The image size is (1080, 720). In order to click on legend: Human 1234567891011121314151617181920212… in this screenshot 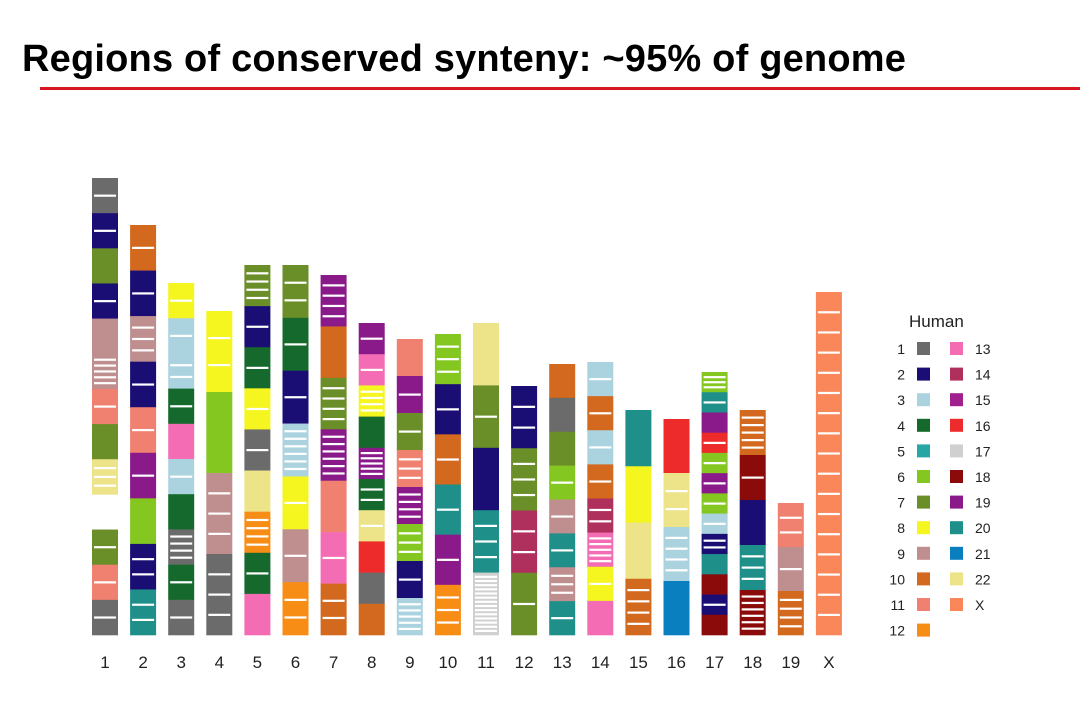, I will do `click(939, 475)`.